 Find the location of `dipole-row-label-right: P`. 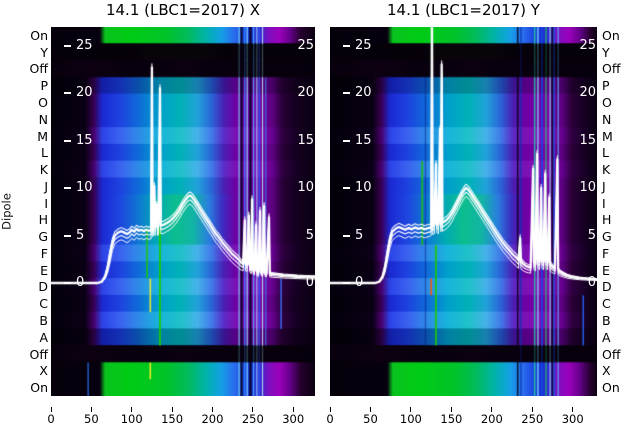

dipole-row-label-right: P is located at coordinates (606, 86).